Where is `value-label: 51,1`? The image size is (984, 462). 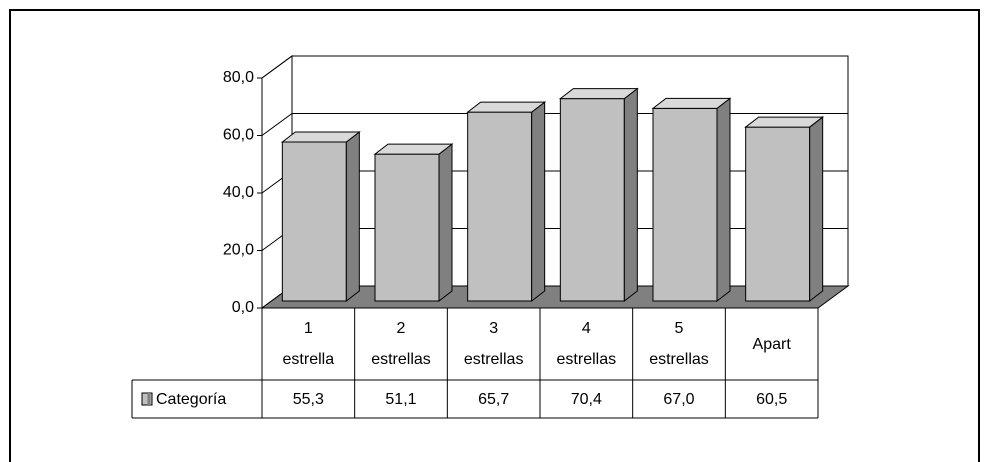
value-label: 51,1 is located at coordinates (401, 399).